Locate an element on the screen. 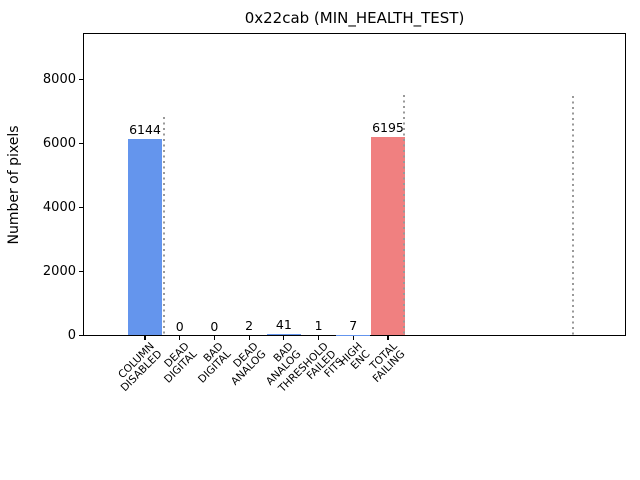  y-tick-label: 0 is located at coordinates (71, 335).